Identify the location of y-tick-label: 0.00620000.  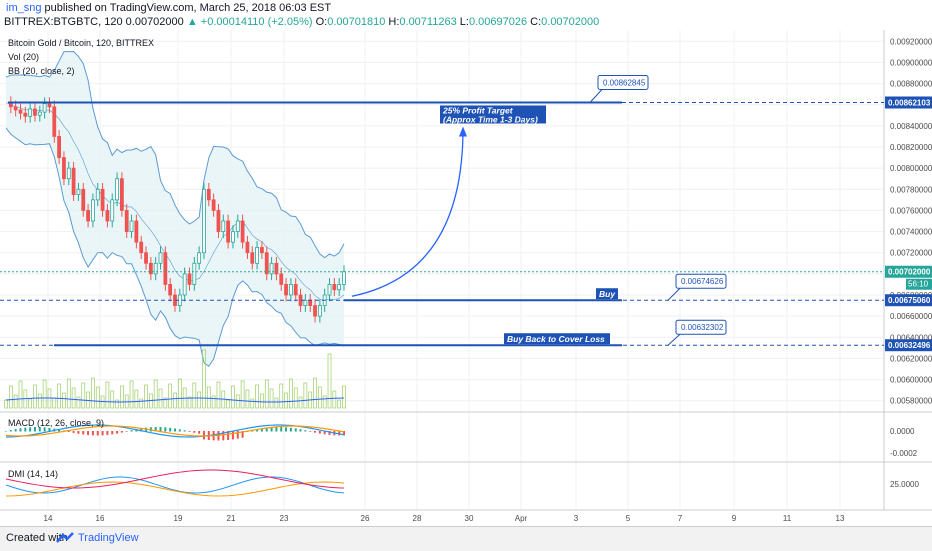
(911, 358).